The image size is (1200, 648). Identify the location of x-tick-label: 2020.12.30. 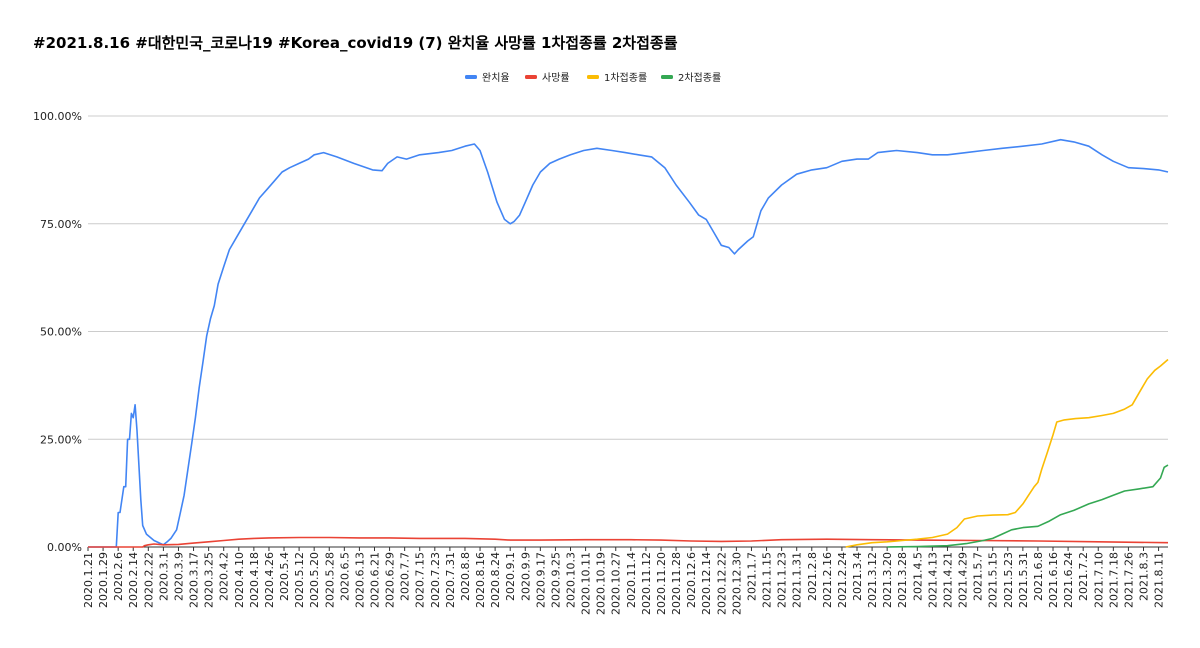
(736, 583).